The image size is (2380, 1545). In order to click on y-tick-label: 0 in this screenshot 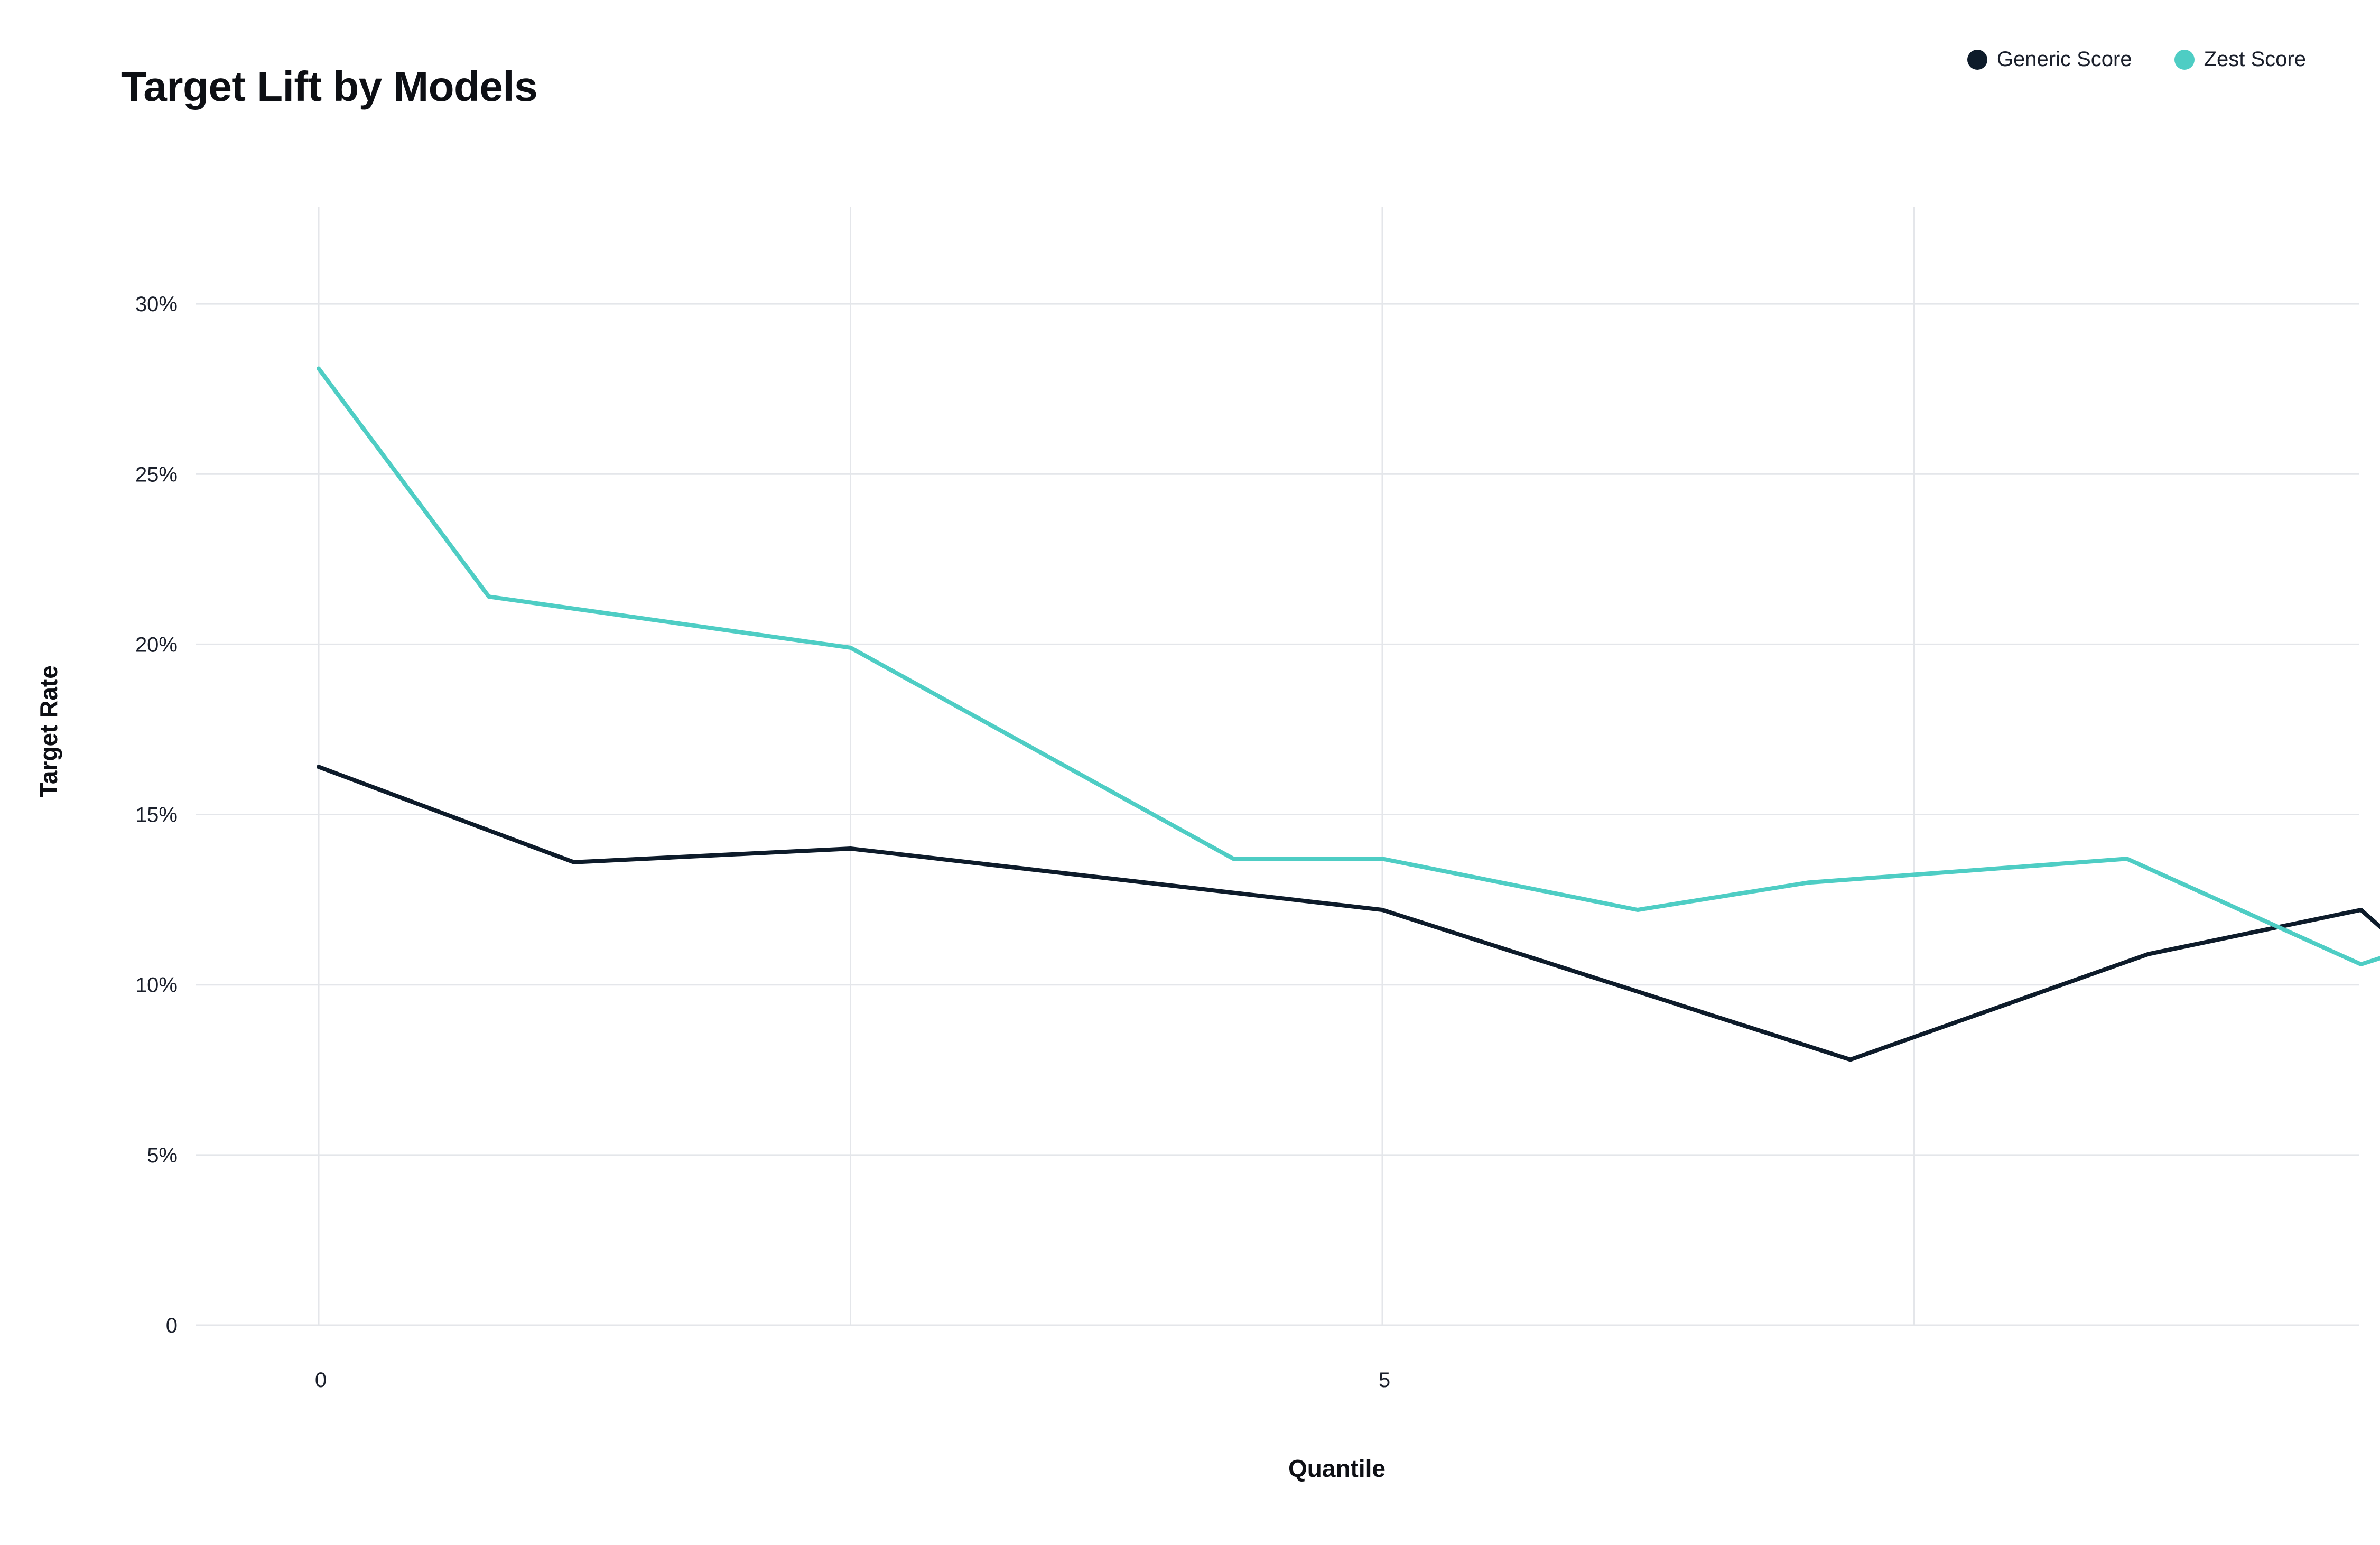, I will do `click(172, 1325)`.